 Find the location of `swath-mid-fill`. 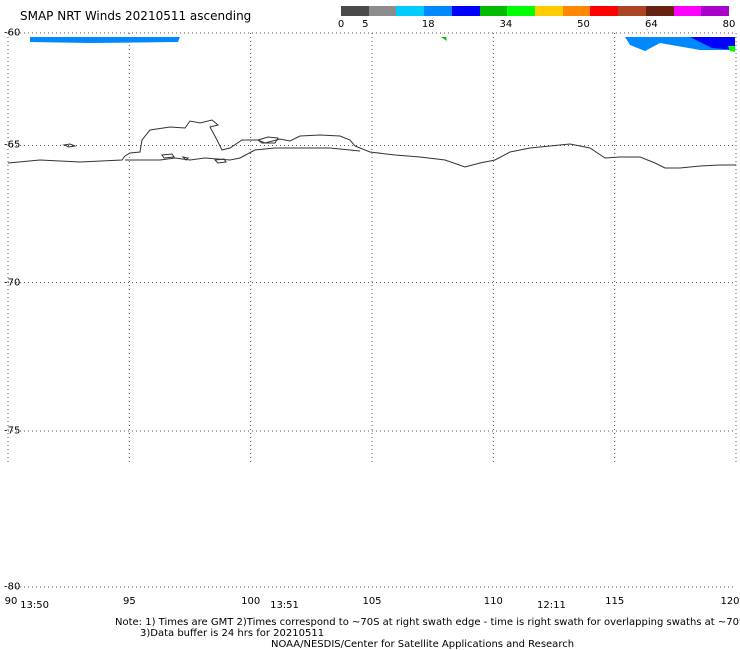

swath-mid-fill is located at coordinates (444, 39).